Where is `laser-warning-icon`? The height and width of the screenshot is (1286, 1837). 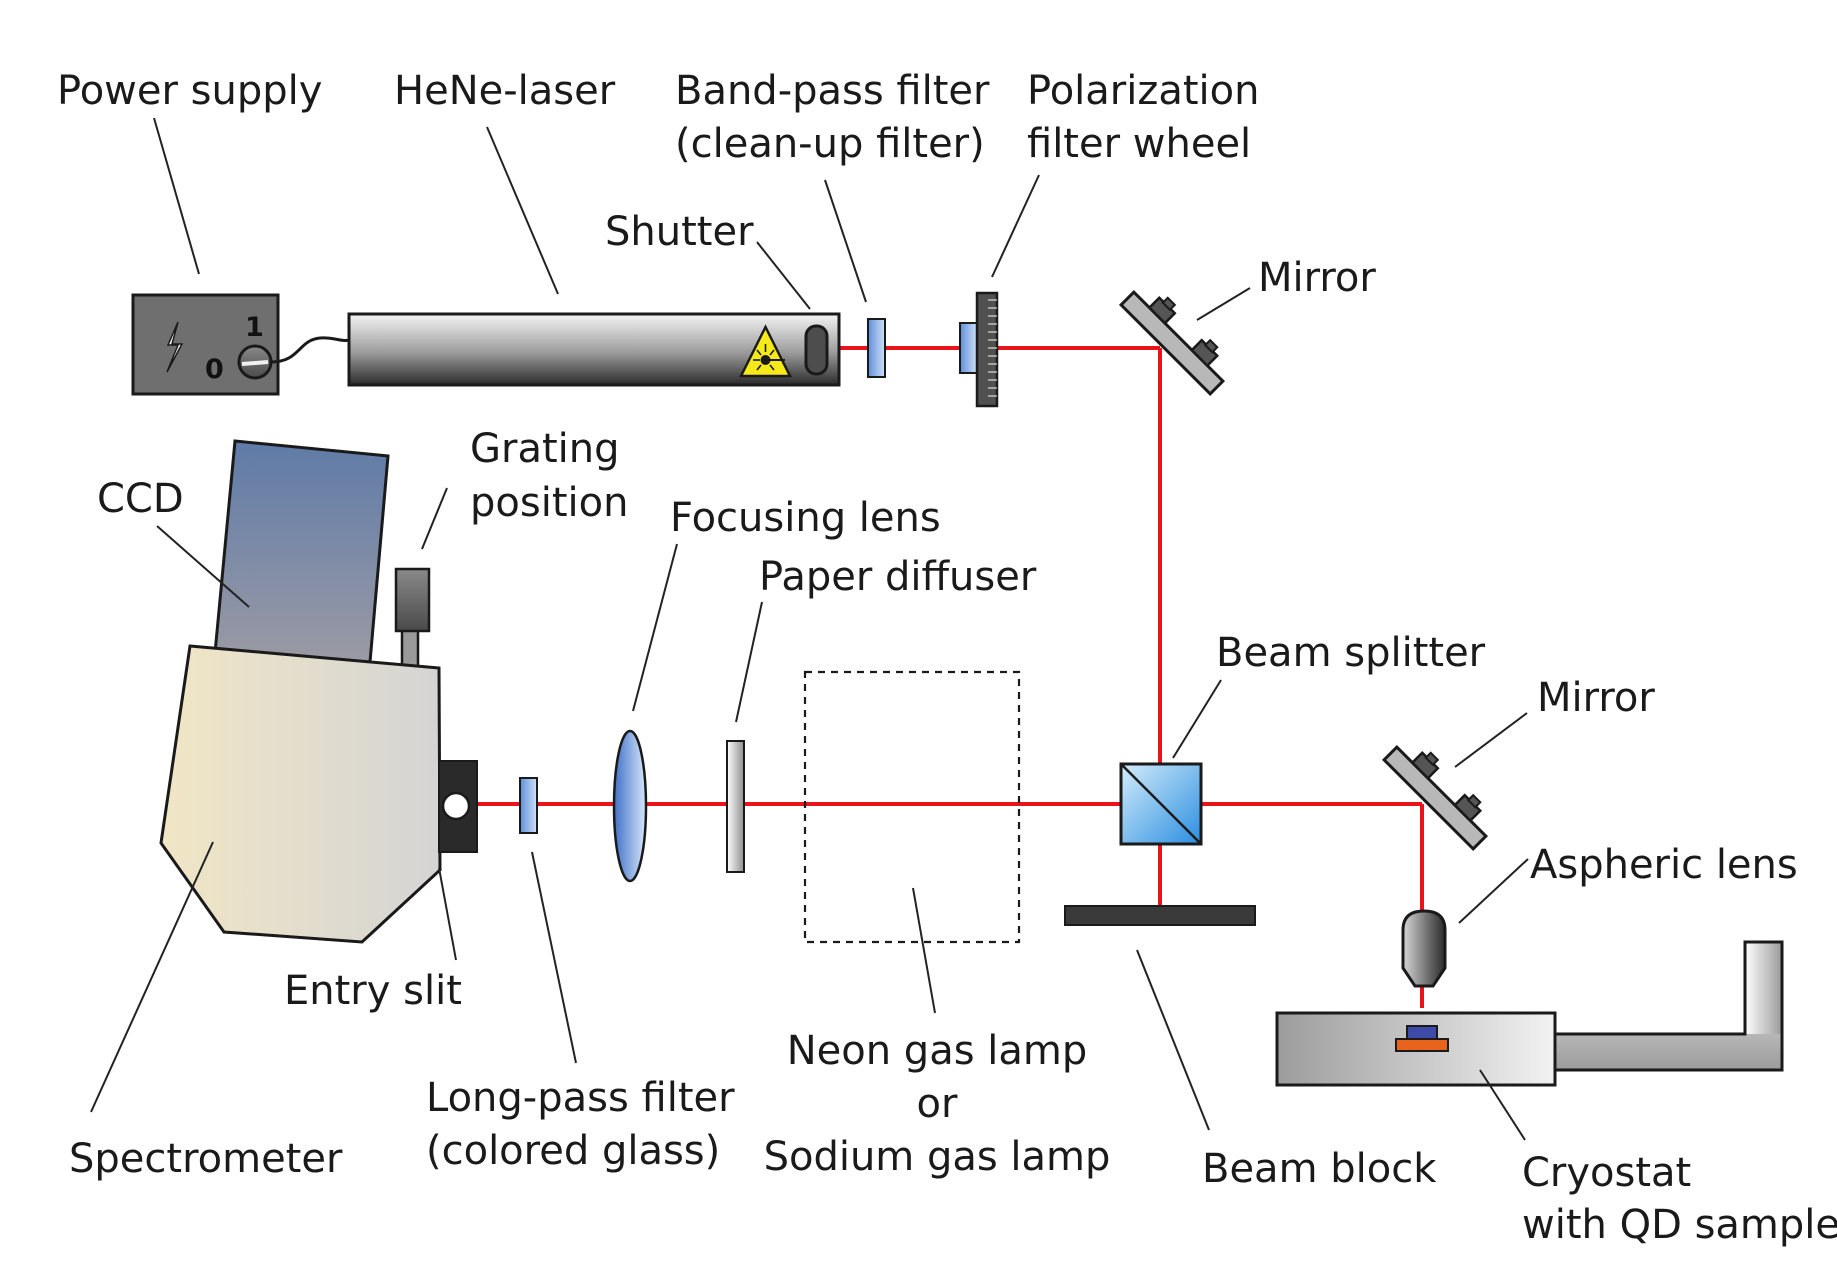
laser-warning-icon is located at coordinates (765, 351).